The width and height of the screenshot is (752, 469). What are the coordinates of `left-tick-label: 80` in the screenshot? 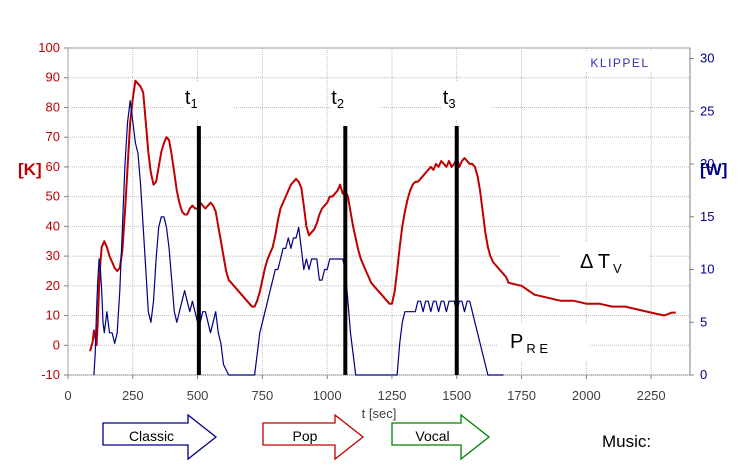 It's located at (53, 106).